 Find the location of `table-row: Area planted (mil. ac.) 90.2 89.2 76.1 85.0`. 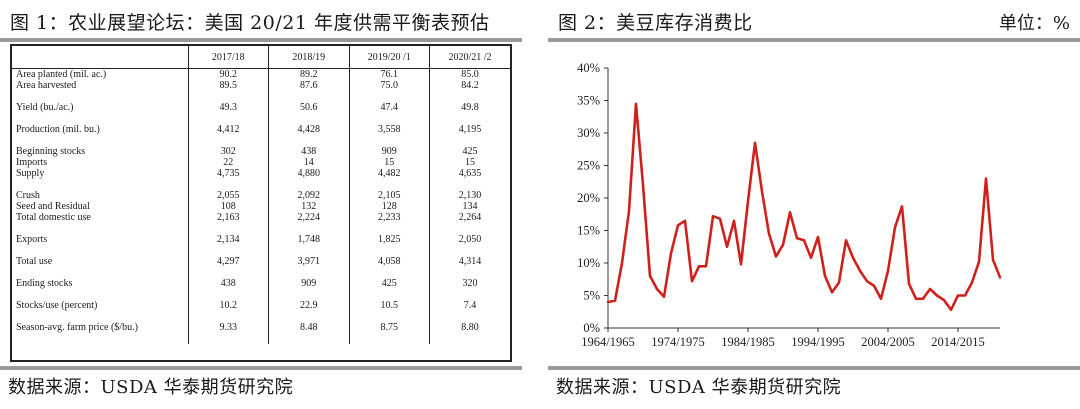

table-row: Area planted (mil. ac.) 90.2 89.2 76.1 85.0 is located at coordinates (261, 74).